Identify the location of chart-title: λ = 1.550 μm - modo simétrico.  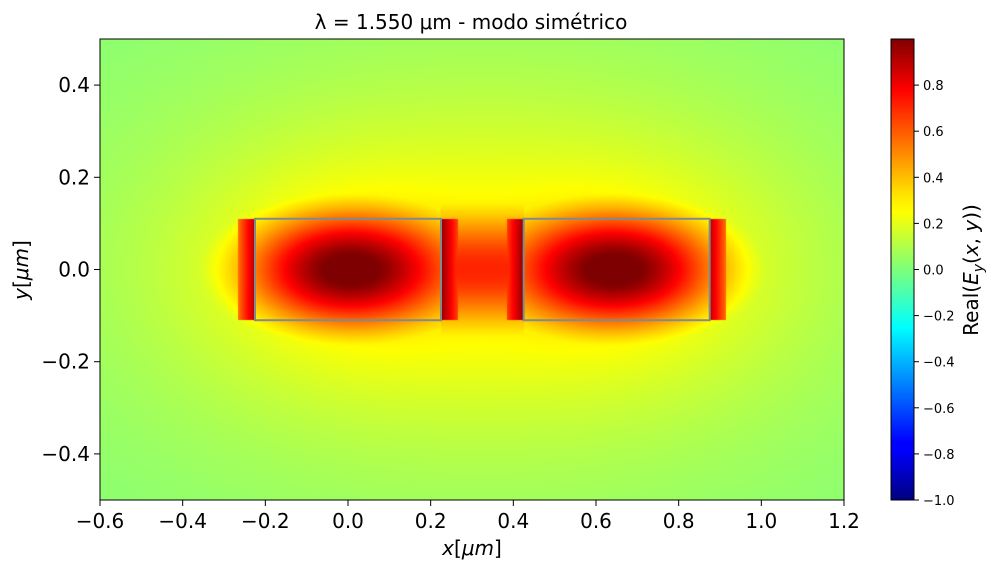
(471, 22).